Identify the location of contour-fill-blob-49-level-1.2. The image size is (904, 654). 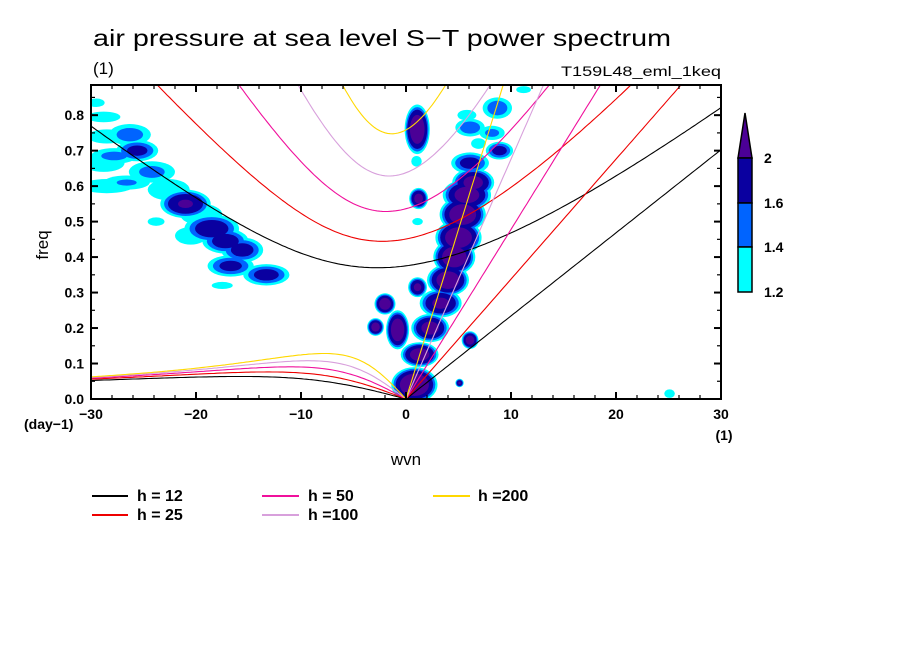
(523, 90).